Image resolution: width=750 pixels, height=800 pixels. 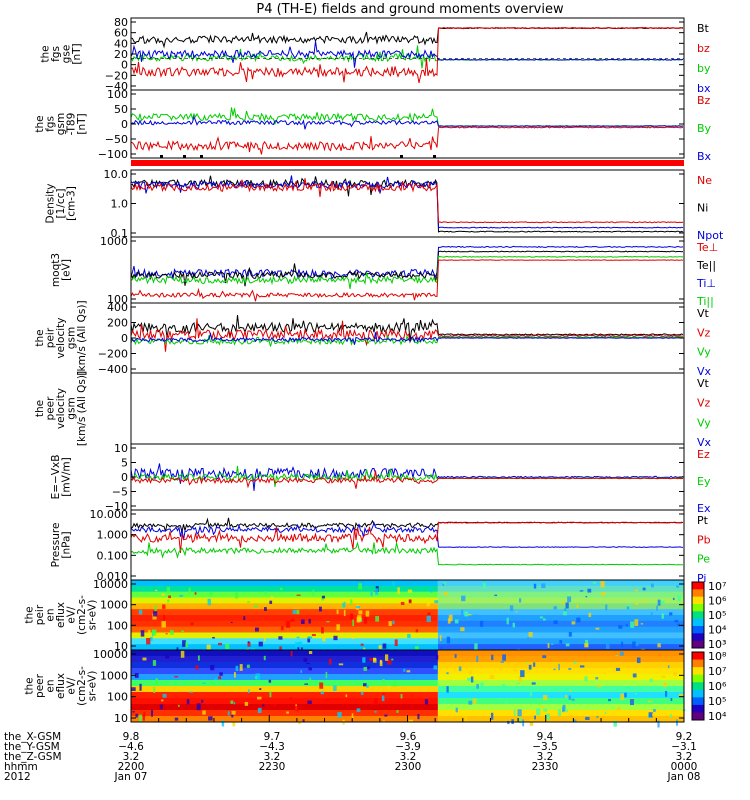 I want to click on x-axis-value: 2300, so click(x=408, y=767).